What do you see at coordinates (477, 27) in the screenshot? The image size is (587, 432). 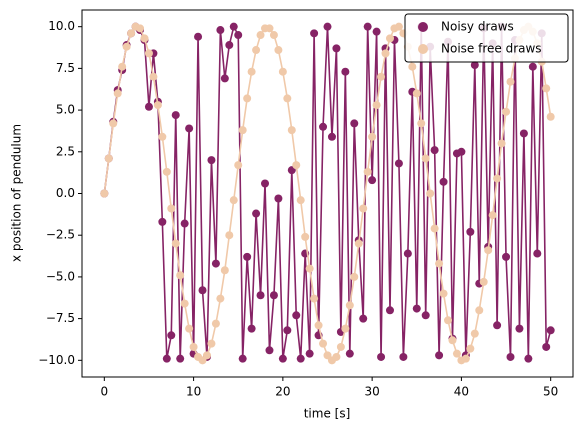 I see `legend-label: Noisy draws` at bounding box center [477, 27].